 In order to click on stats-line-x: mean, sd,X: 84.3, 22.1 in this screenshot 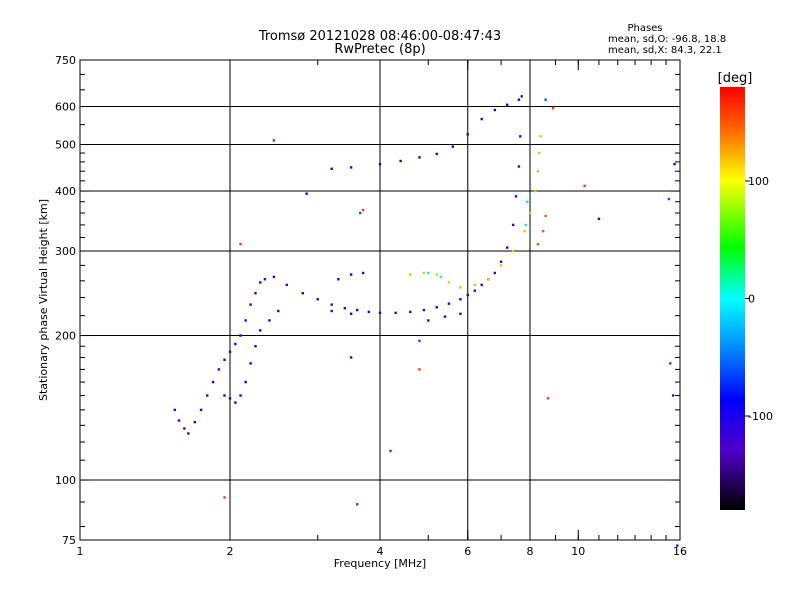, I will do `click(665, 50)`.